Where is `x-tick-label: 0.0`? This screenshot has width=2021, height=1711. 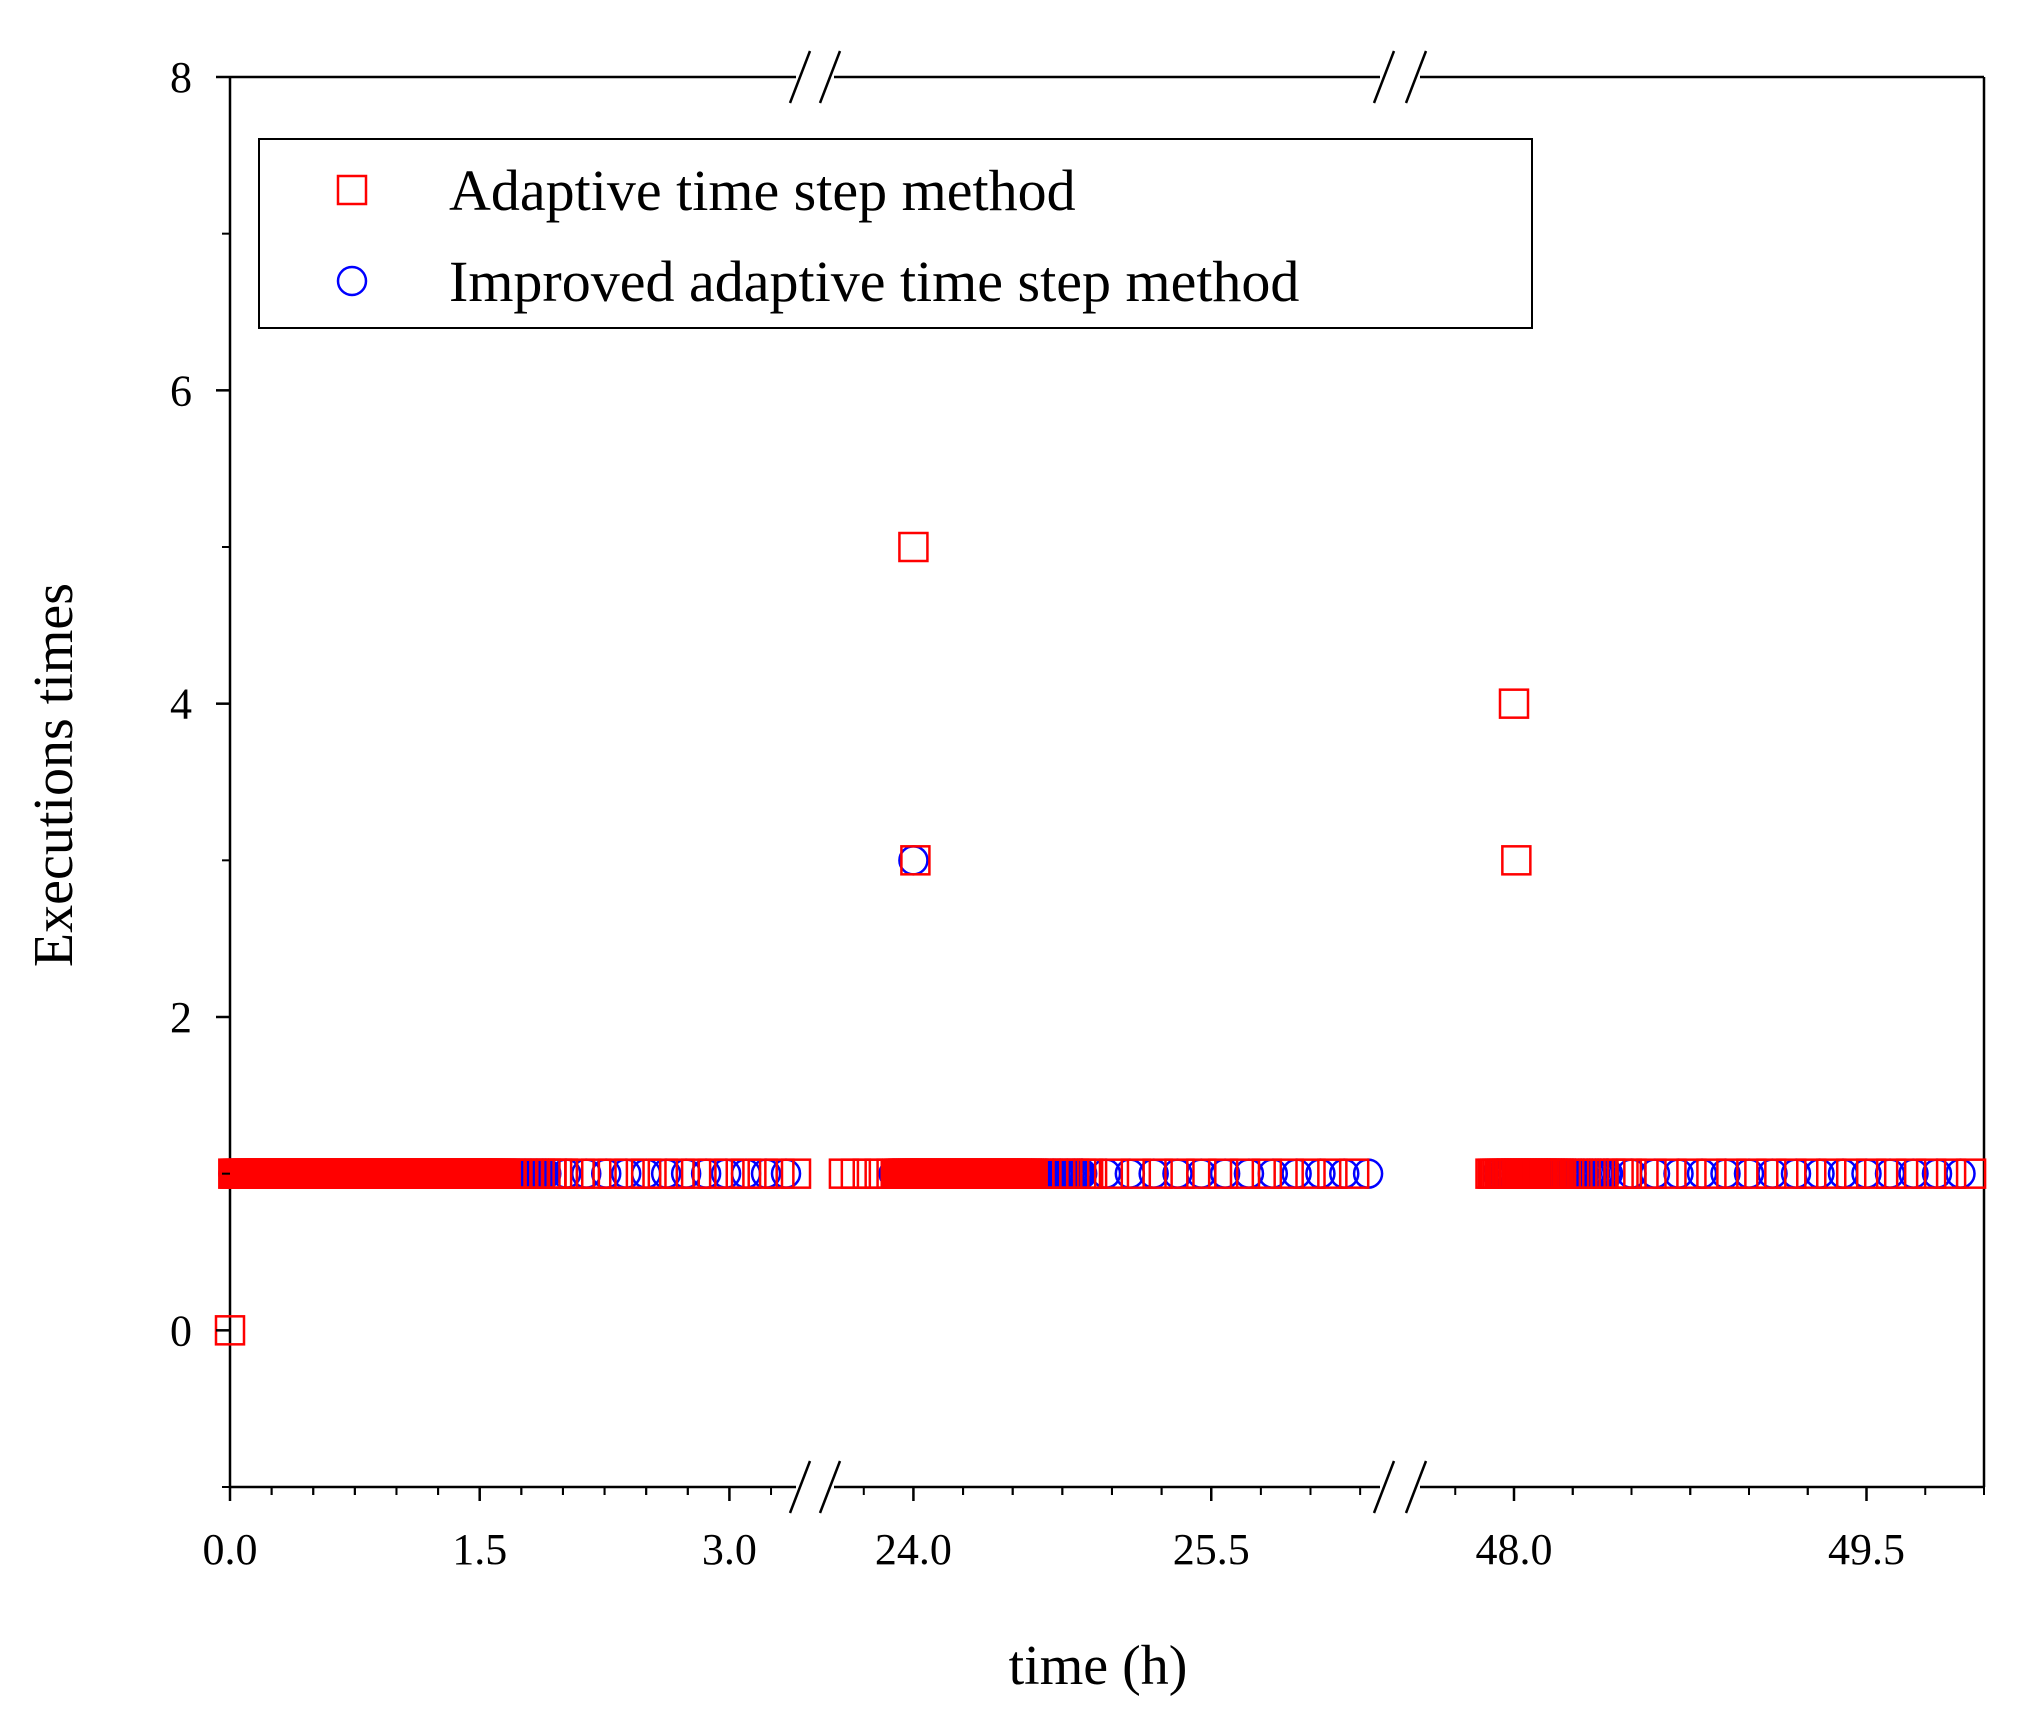
x-tick-label: 0.0 is located at coordinates (230, 1549).